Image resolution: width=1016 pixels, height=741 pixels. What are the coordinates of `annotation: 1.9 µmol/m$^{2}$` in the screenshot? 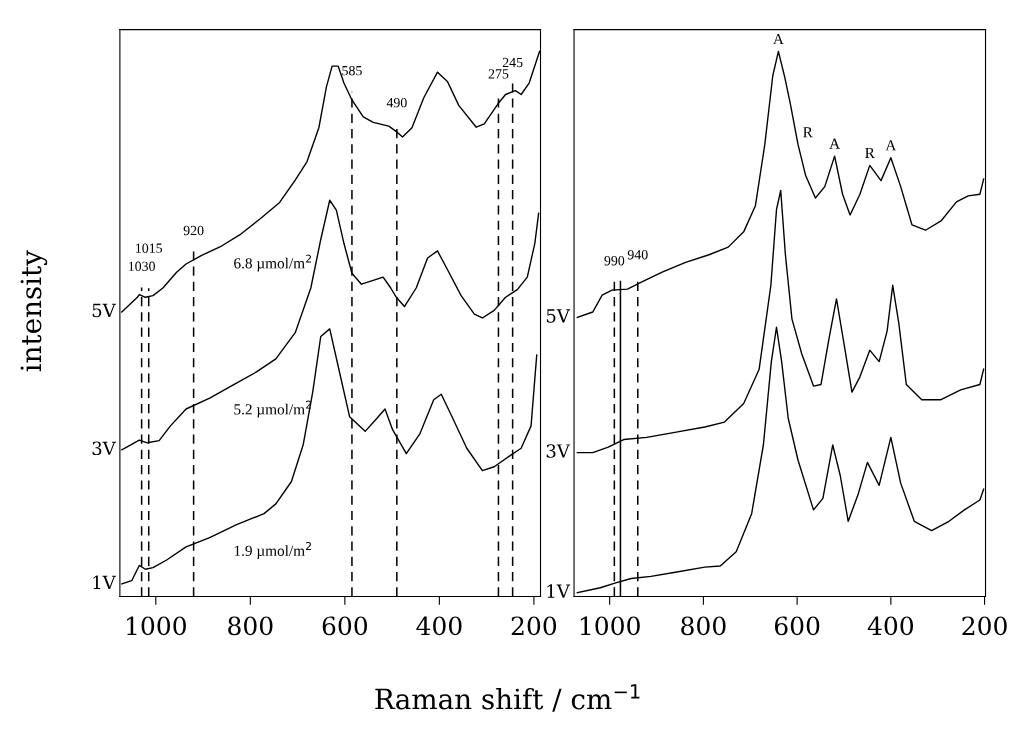 It's located at (272, 550).